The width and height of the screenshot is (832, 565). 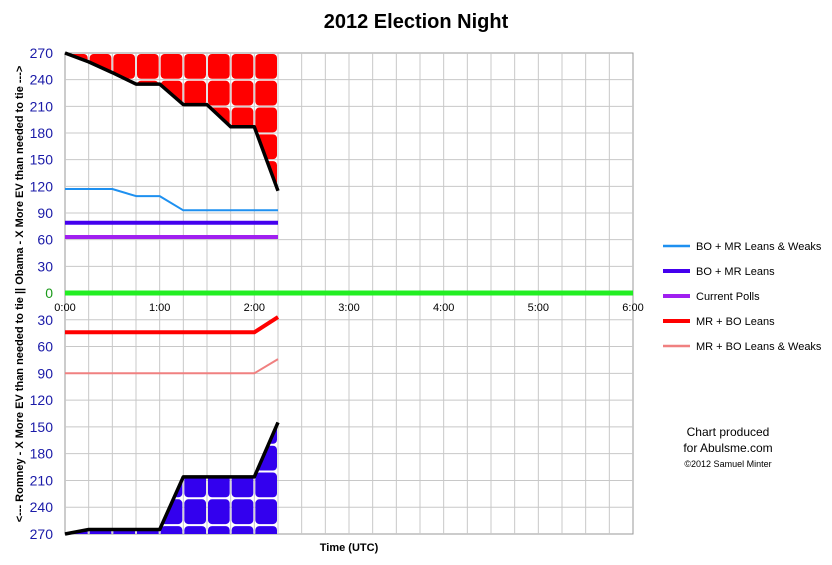 I want to click on x-tick-label: 0:00, so click(x=64, y=308).